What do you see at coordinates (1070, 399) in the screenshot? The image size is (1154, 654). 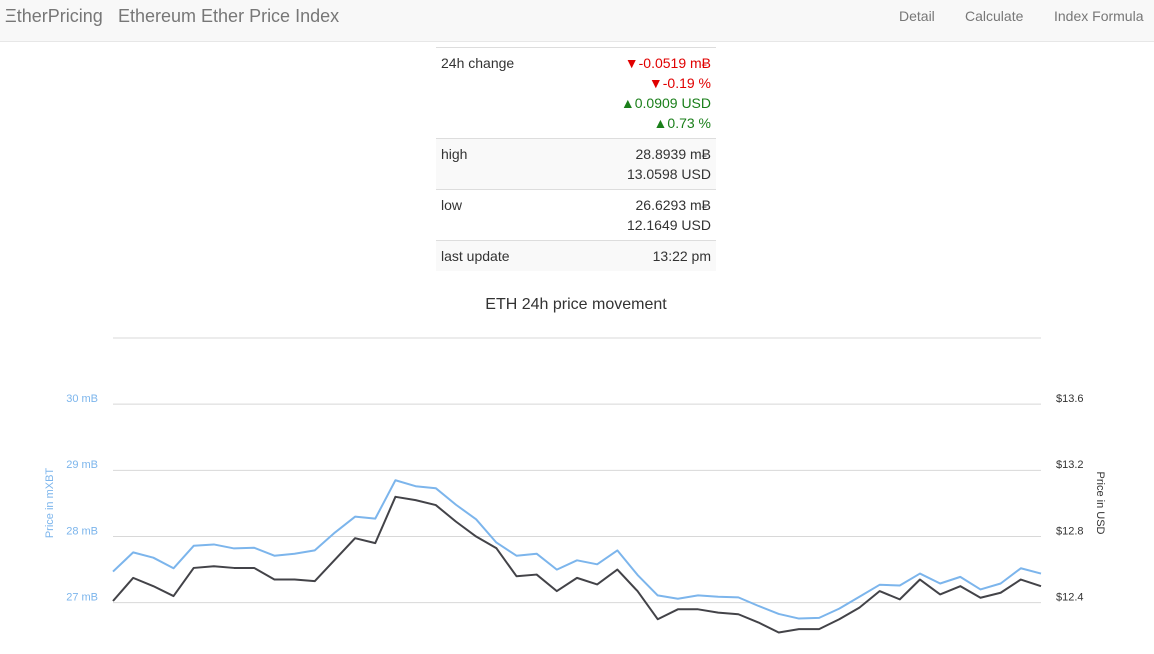 I see `y2-tick-label: $13.6` at bounding box center [1070, 399].